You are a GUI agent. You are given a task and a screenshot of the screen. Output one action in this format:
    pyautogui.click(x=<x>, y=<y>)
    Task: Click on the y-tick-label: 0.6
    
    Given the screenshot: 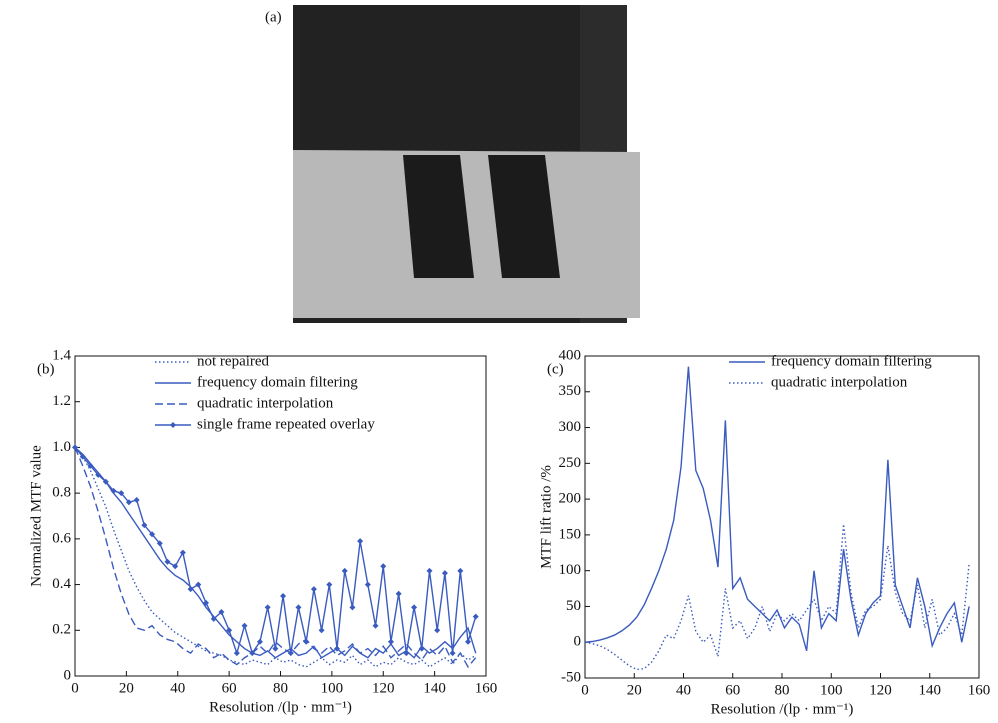 What is the action you would take?
    pyautogui.click(x=61, y=538)
    